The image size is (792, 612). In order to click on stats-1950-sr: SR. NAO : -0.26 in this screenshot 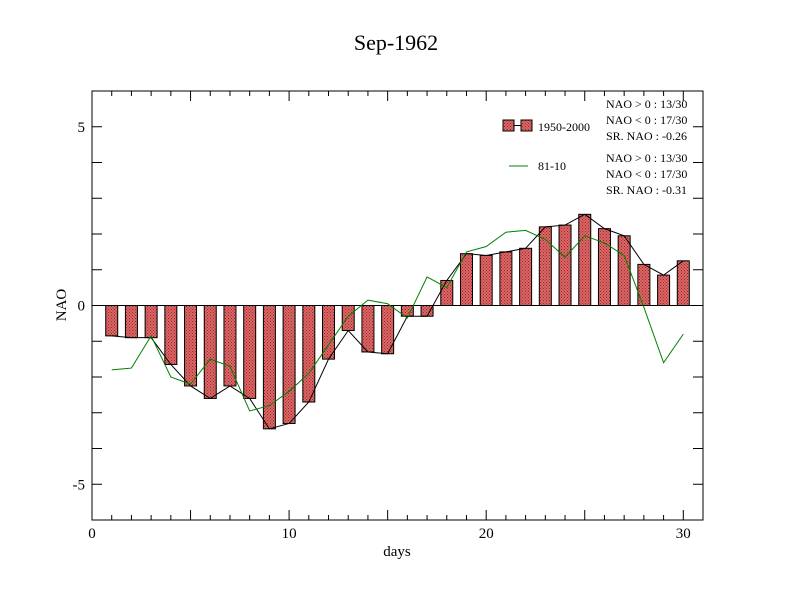, I will do `click(646, 136)`.